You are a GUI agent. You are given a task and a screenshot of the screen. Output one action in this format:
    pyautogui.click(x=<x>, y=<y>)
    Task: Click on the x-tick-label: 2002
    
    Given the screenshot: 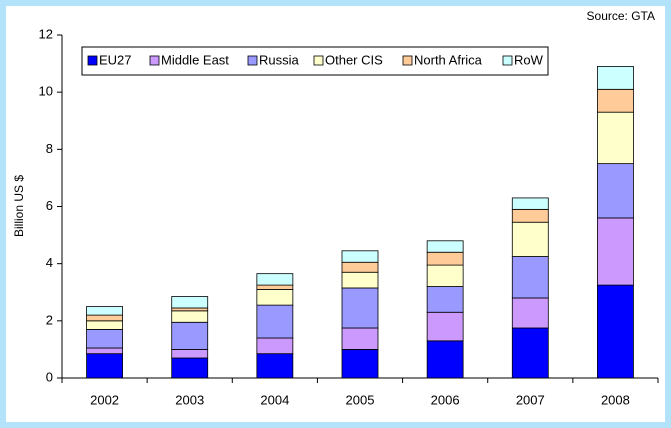 What is the action you would take?
    pyautogui.click(x=104, y=399)
    